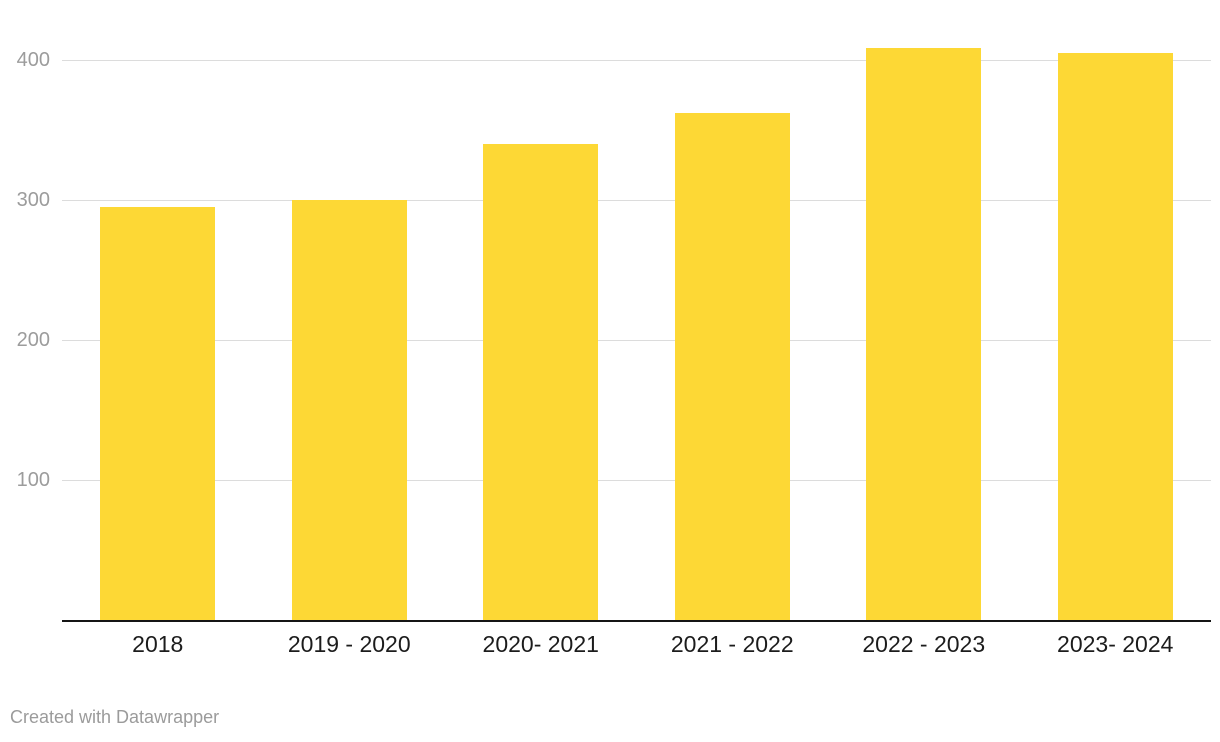 This screenshot has width=1220, height=742. What do you see at coordinates (33, 340) in the screenshot?
I see `y-tick-label-200: 200` at bounding box center [33, 340].